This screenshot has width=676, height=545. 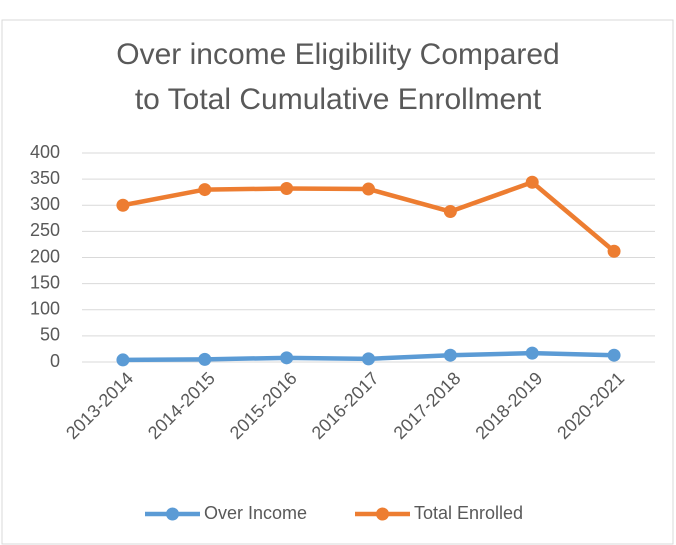 I want to click on y-tick-label: 250, so click(x=45, y=230).